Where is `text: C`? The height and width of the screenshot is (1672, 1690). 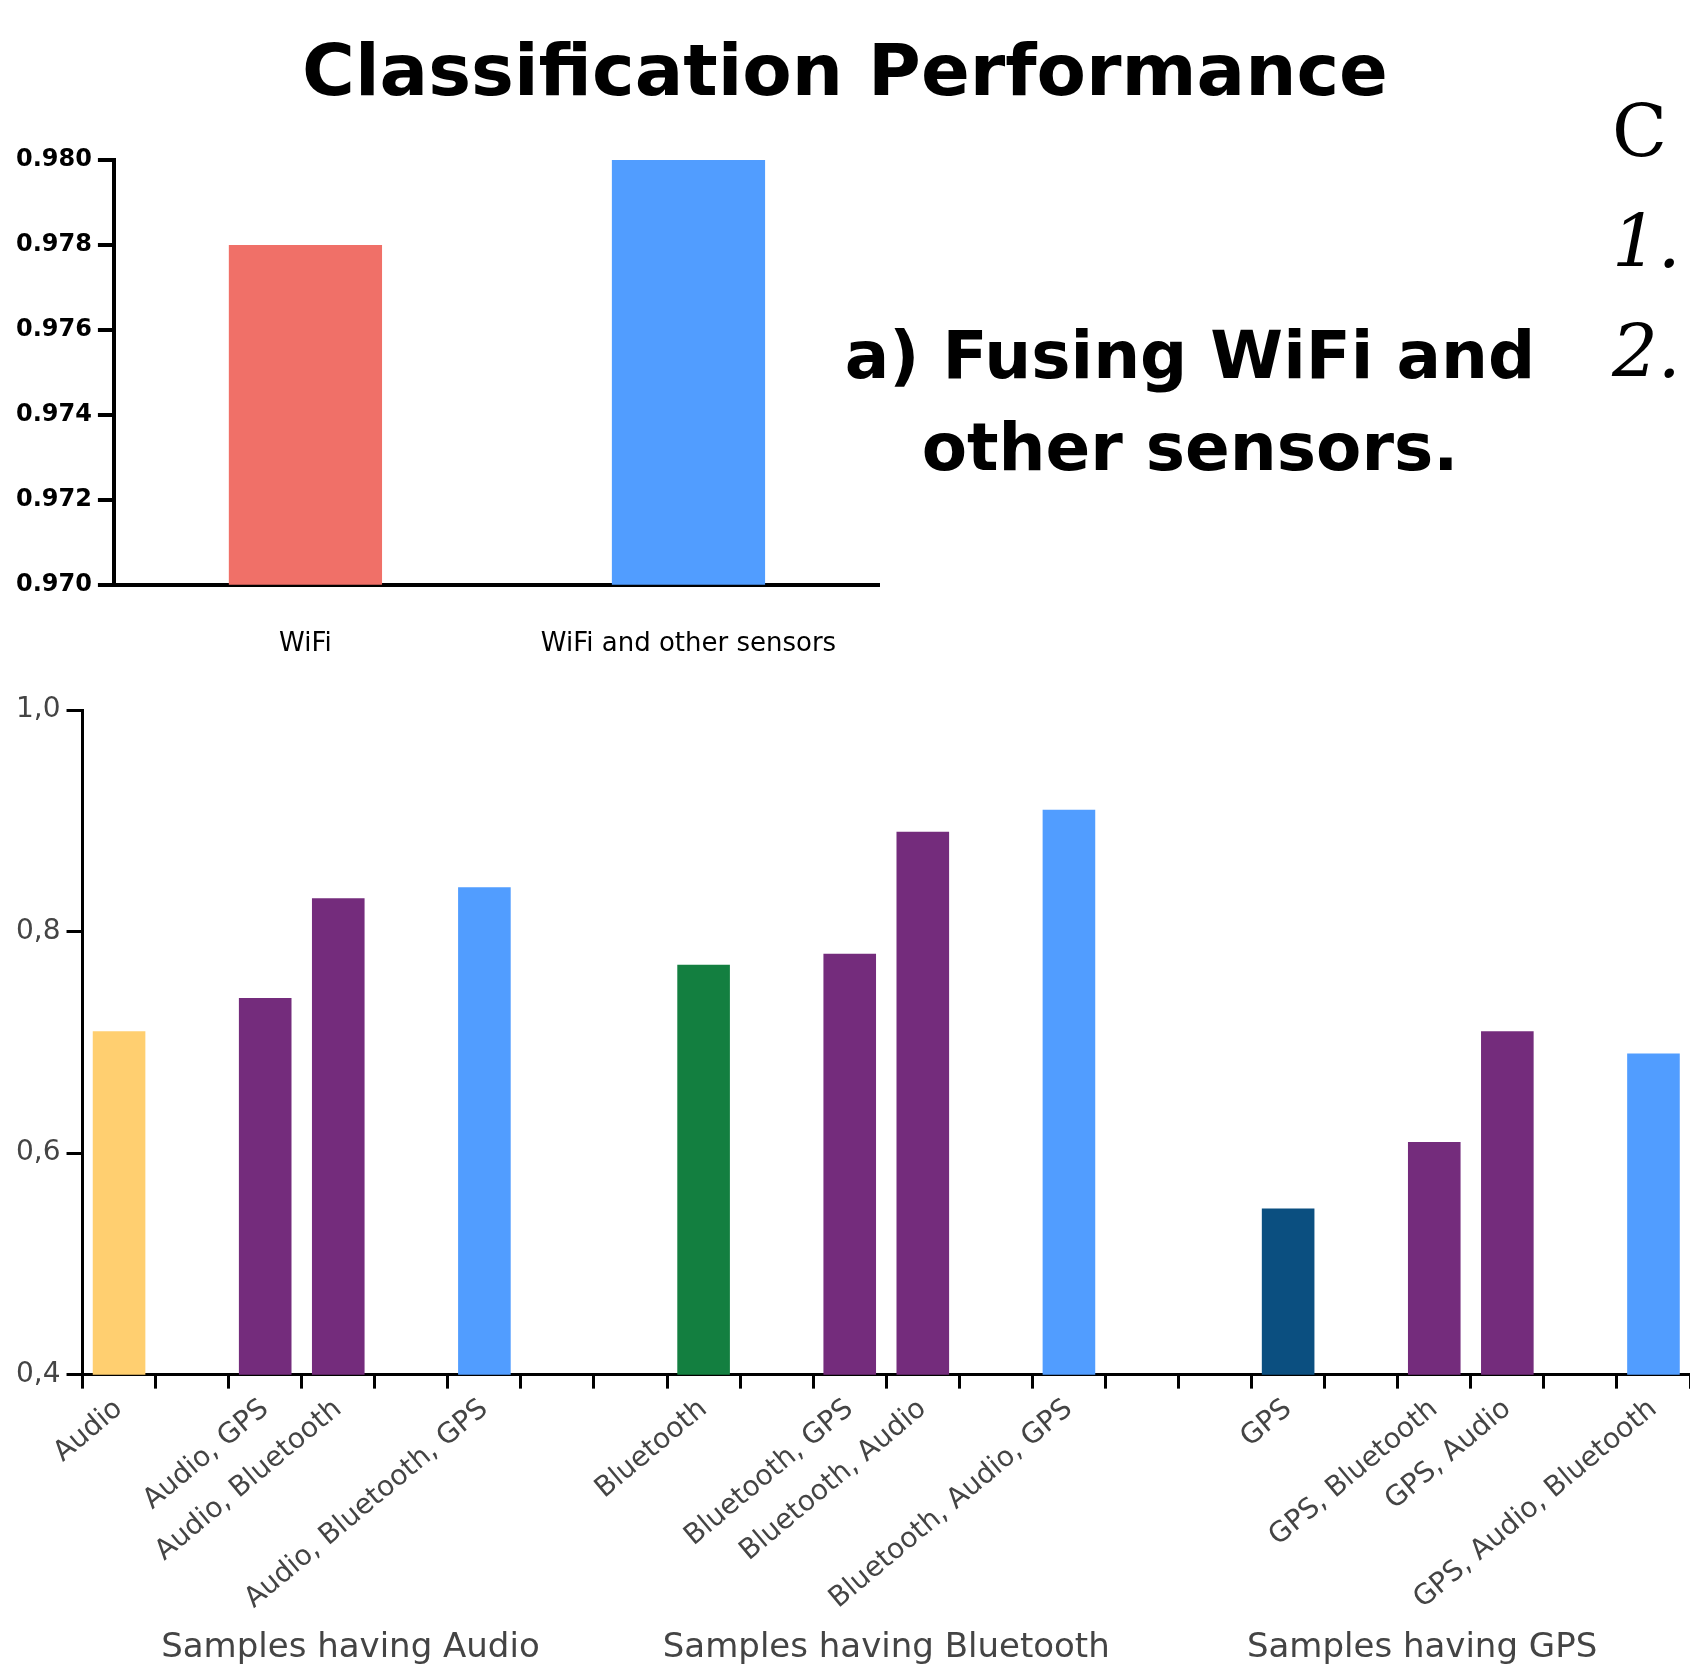
text: C is located at coordinates (1640, 132).